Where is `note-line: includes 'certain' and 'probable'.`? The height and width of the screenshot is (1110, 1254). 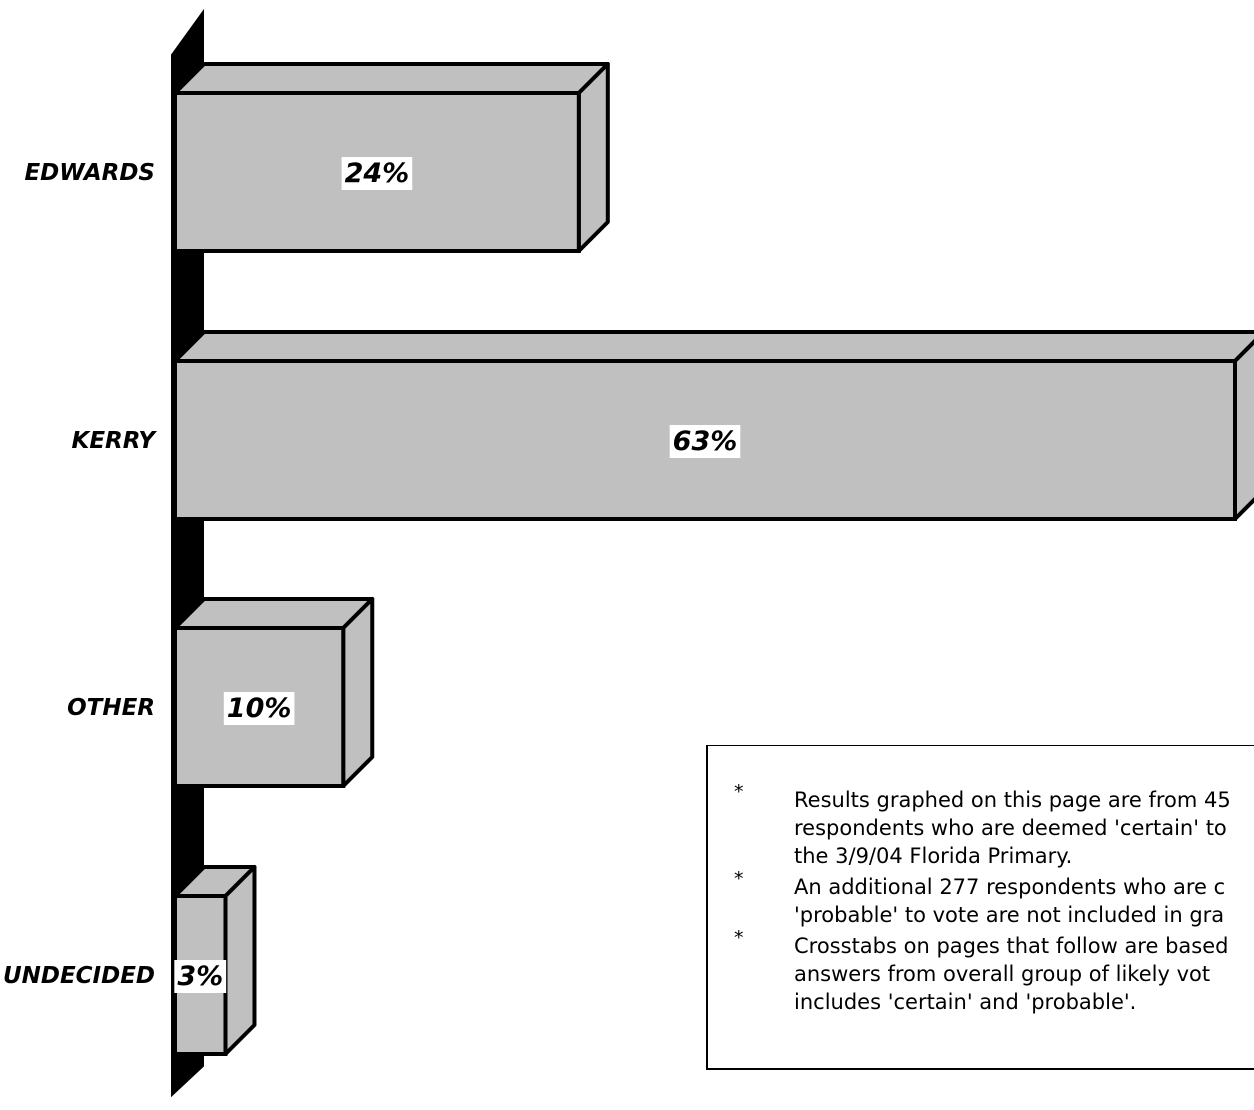 note-line: includes 'certain' and 'probable'. is located at coordinates (965, 1002).